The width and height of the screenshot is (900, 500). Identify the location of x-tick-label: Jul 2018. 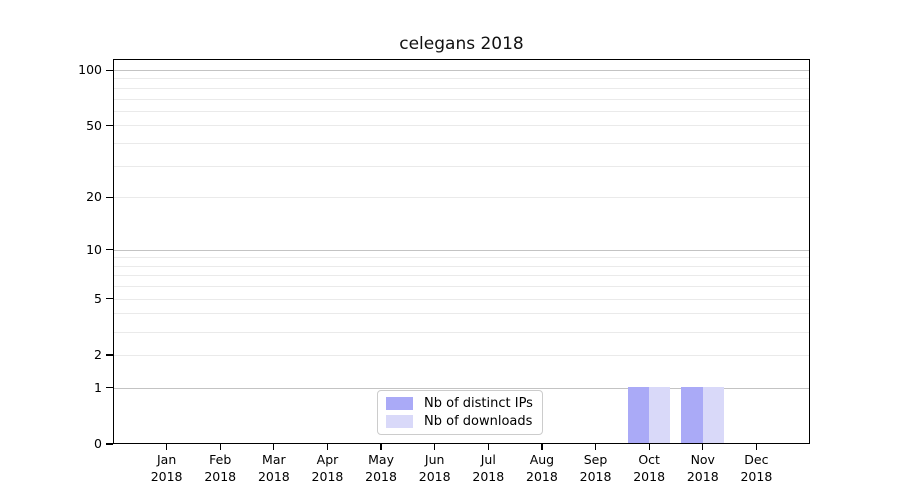
(488, 468).